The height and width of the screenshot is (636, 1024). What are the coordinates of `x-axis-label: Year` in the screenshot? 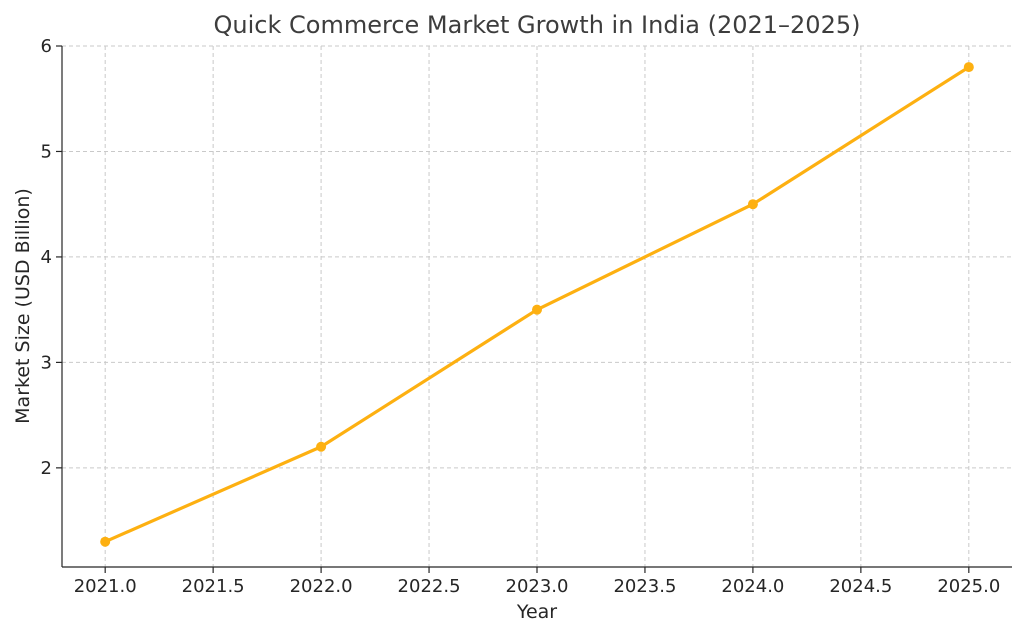 It's located at (536, 612).